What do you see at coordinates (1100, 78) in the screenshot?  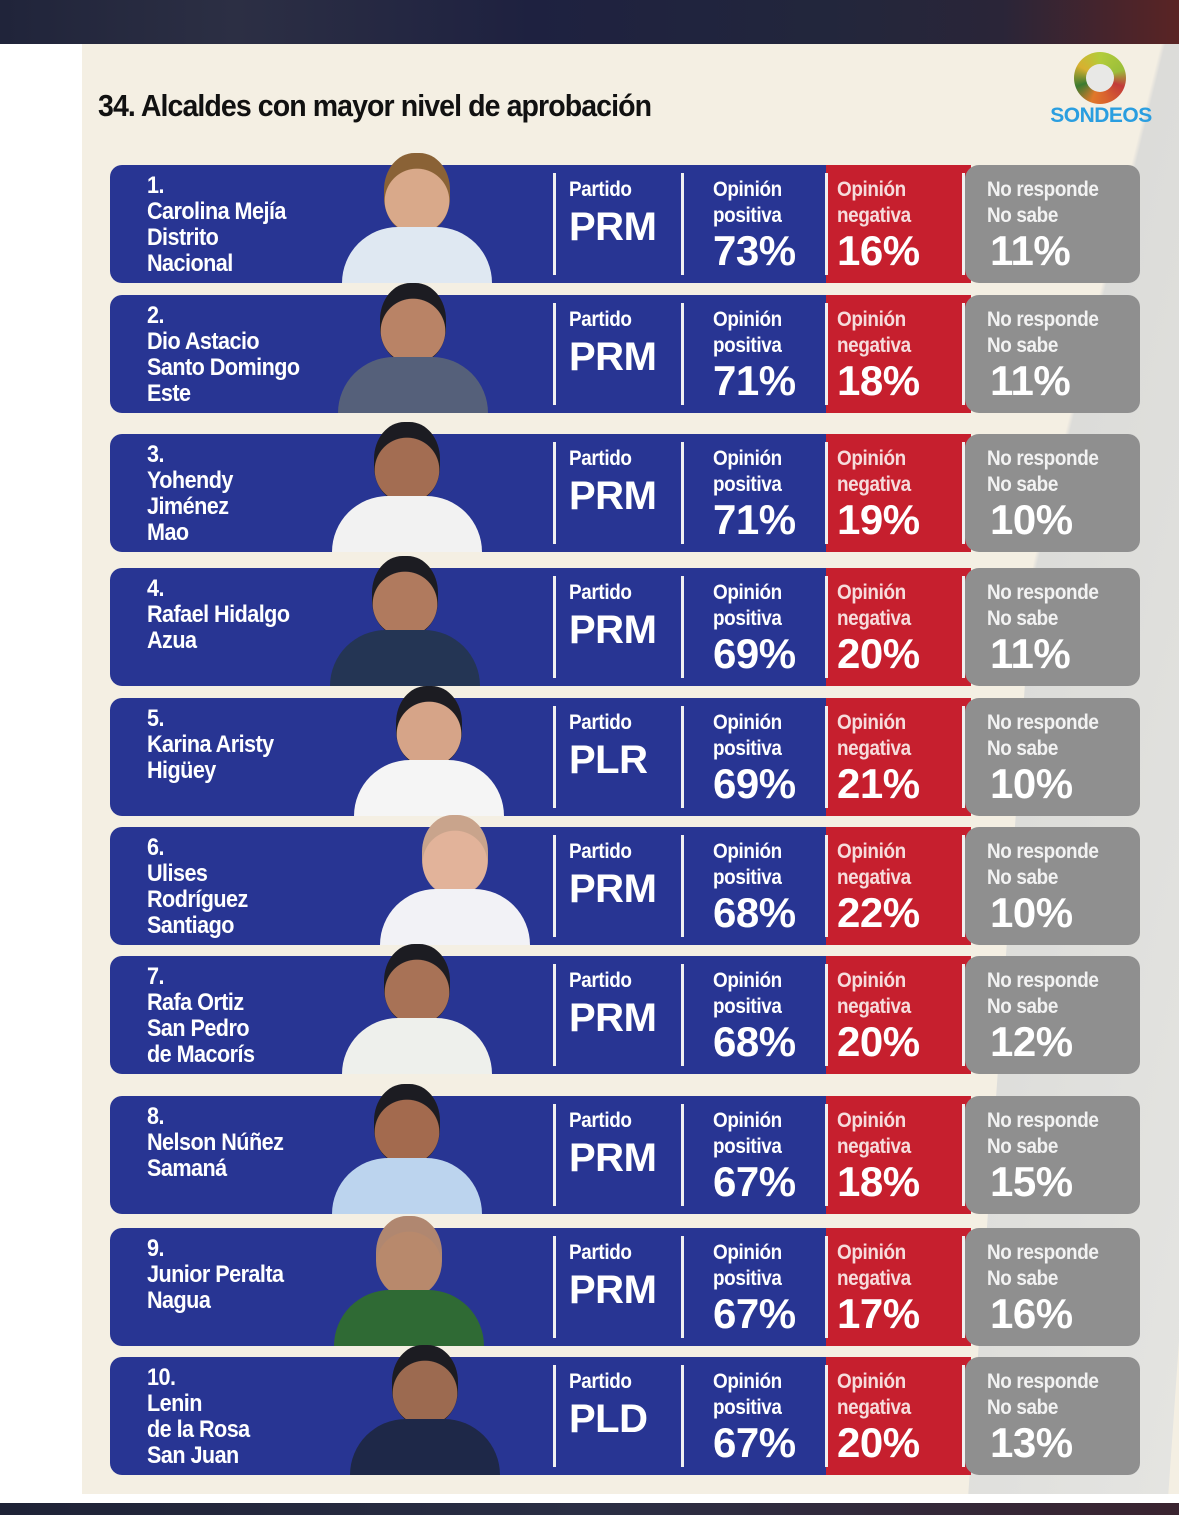 I see `logo-ring-icon` at bounding box center [1100, 78].